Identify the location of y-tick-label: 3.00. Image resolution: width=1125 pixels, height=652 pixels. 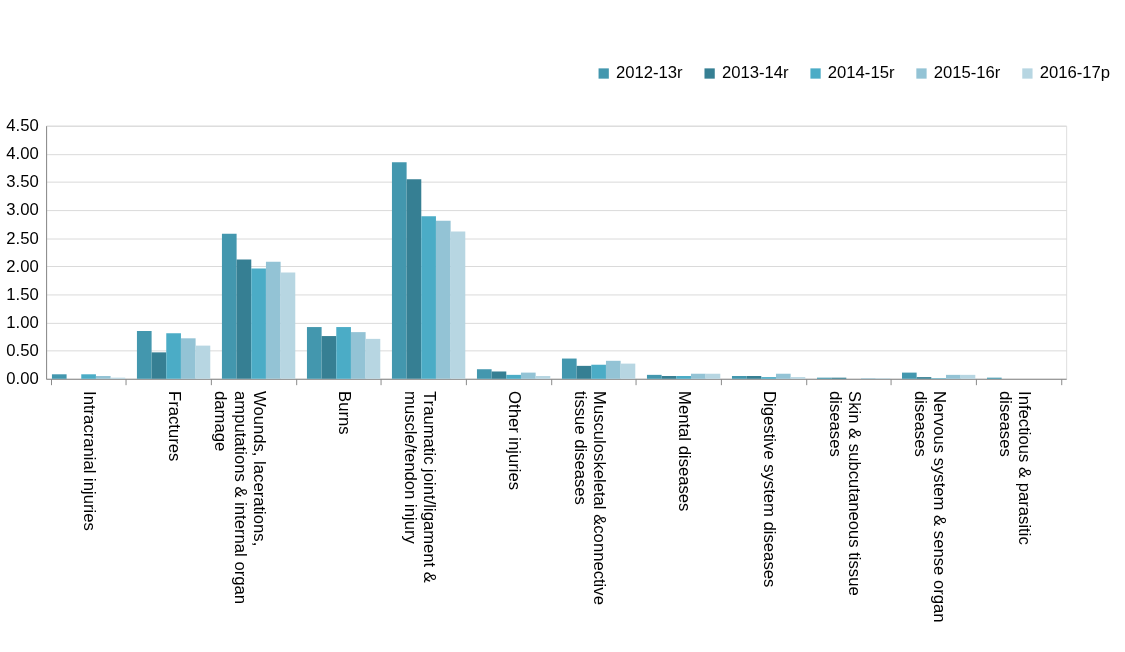
(22, 210).